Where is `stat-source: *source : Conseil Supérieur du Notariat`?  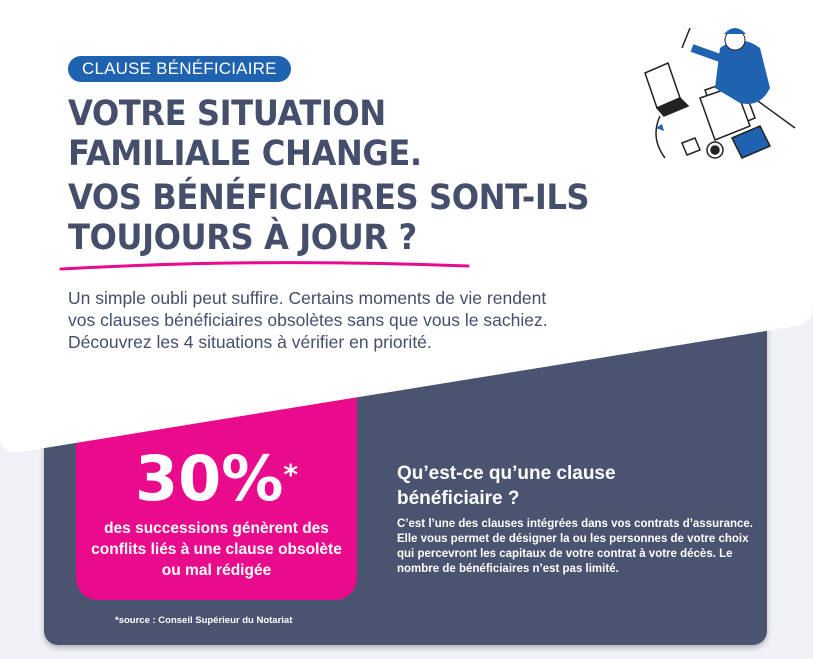
stat-source: *source : Conseil Supérieur du Notariat is located at coordinates (204, 620).